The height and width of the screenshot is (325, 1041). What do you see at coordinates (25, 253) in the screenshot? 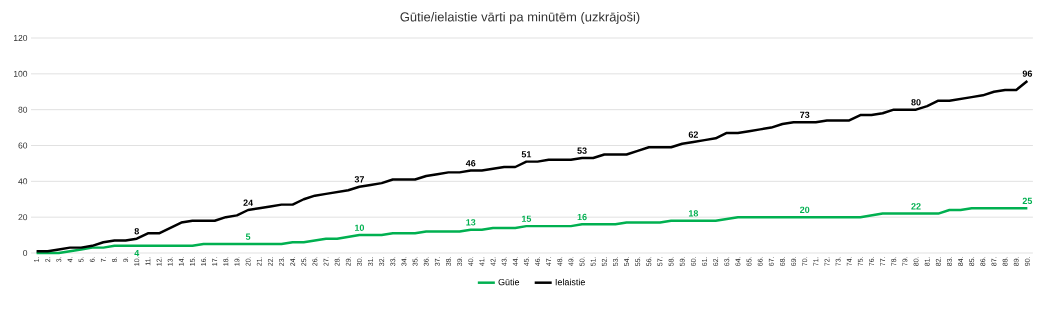
I see `y-tick-label: 0` at bounding box center [25, 253].